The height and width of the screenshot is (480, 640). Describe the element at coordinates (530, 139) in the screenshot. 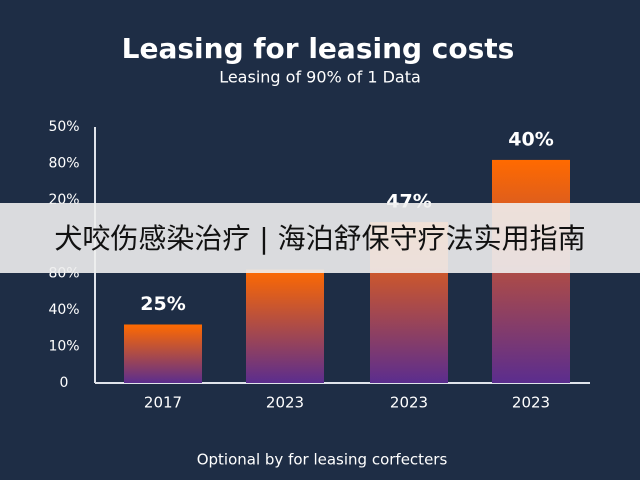

I see `bar-label: 40%` at that location.